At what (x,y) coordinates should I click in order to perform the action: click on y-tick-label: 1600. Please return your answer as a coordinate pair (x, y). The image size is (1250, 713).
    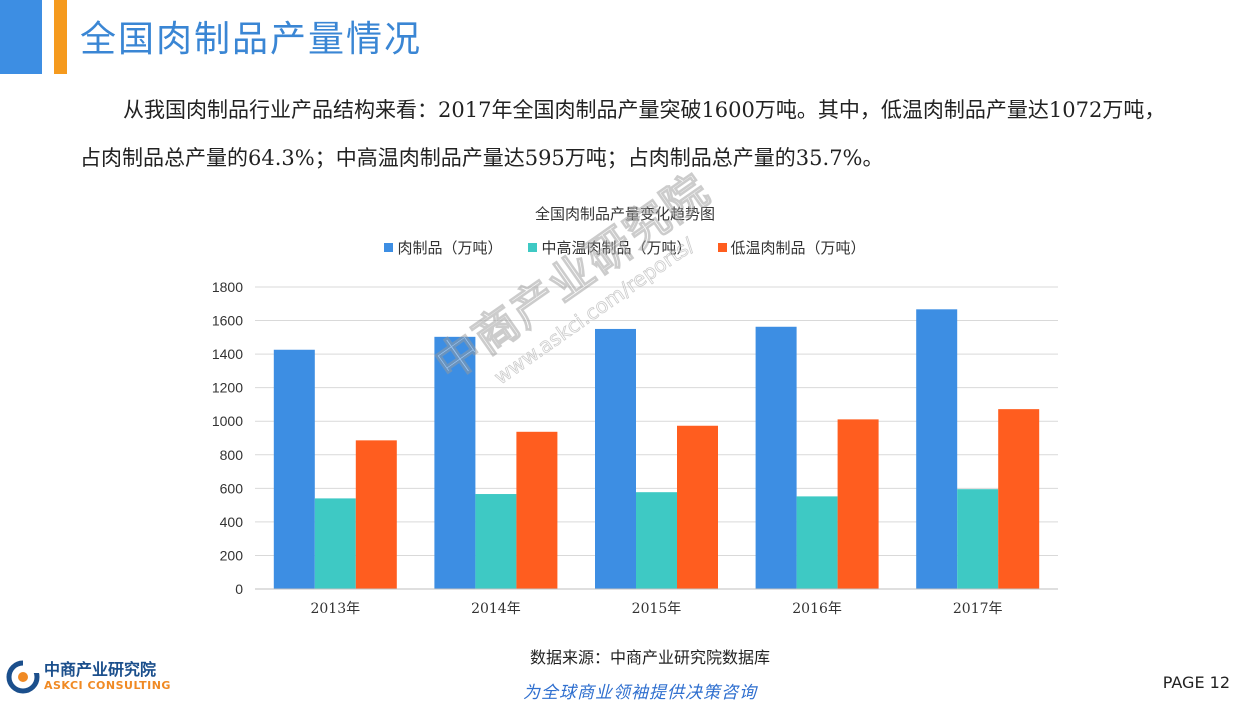
    Looking at the image, I should click on (227, 321).